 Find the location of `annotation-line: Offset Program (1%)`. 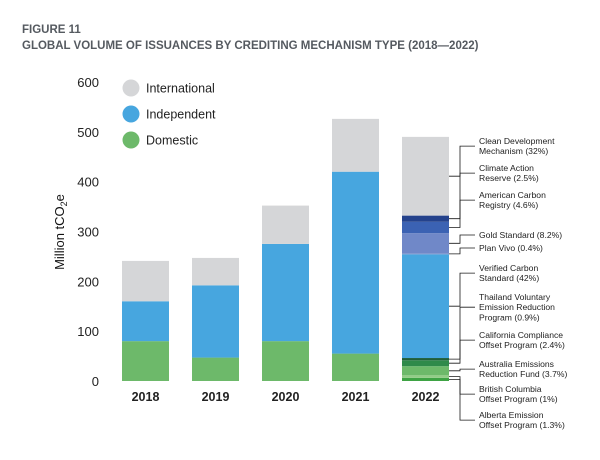

annotation-line: Offset Program (1%) is located at coordinates (518, 399).